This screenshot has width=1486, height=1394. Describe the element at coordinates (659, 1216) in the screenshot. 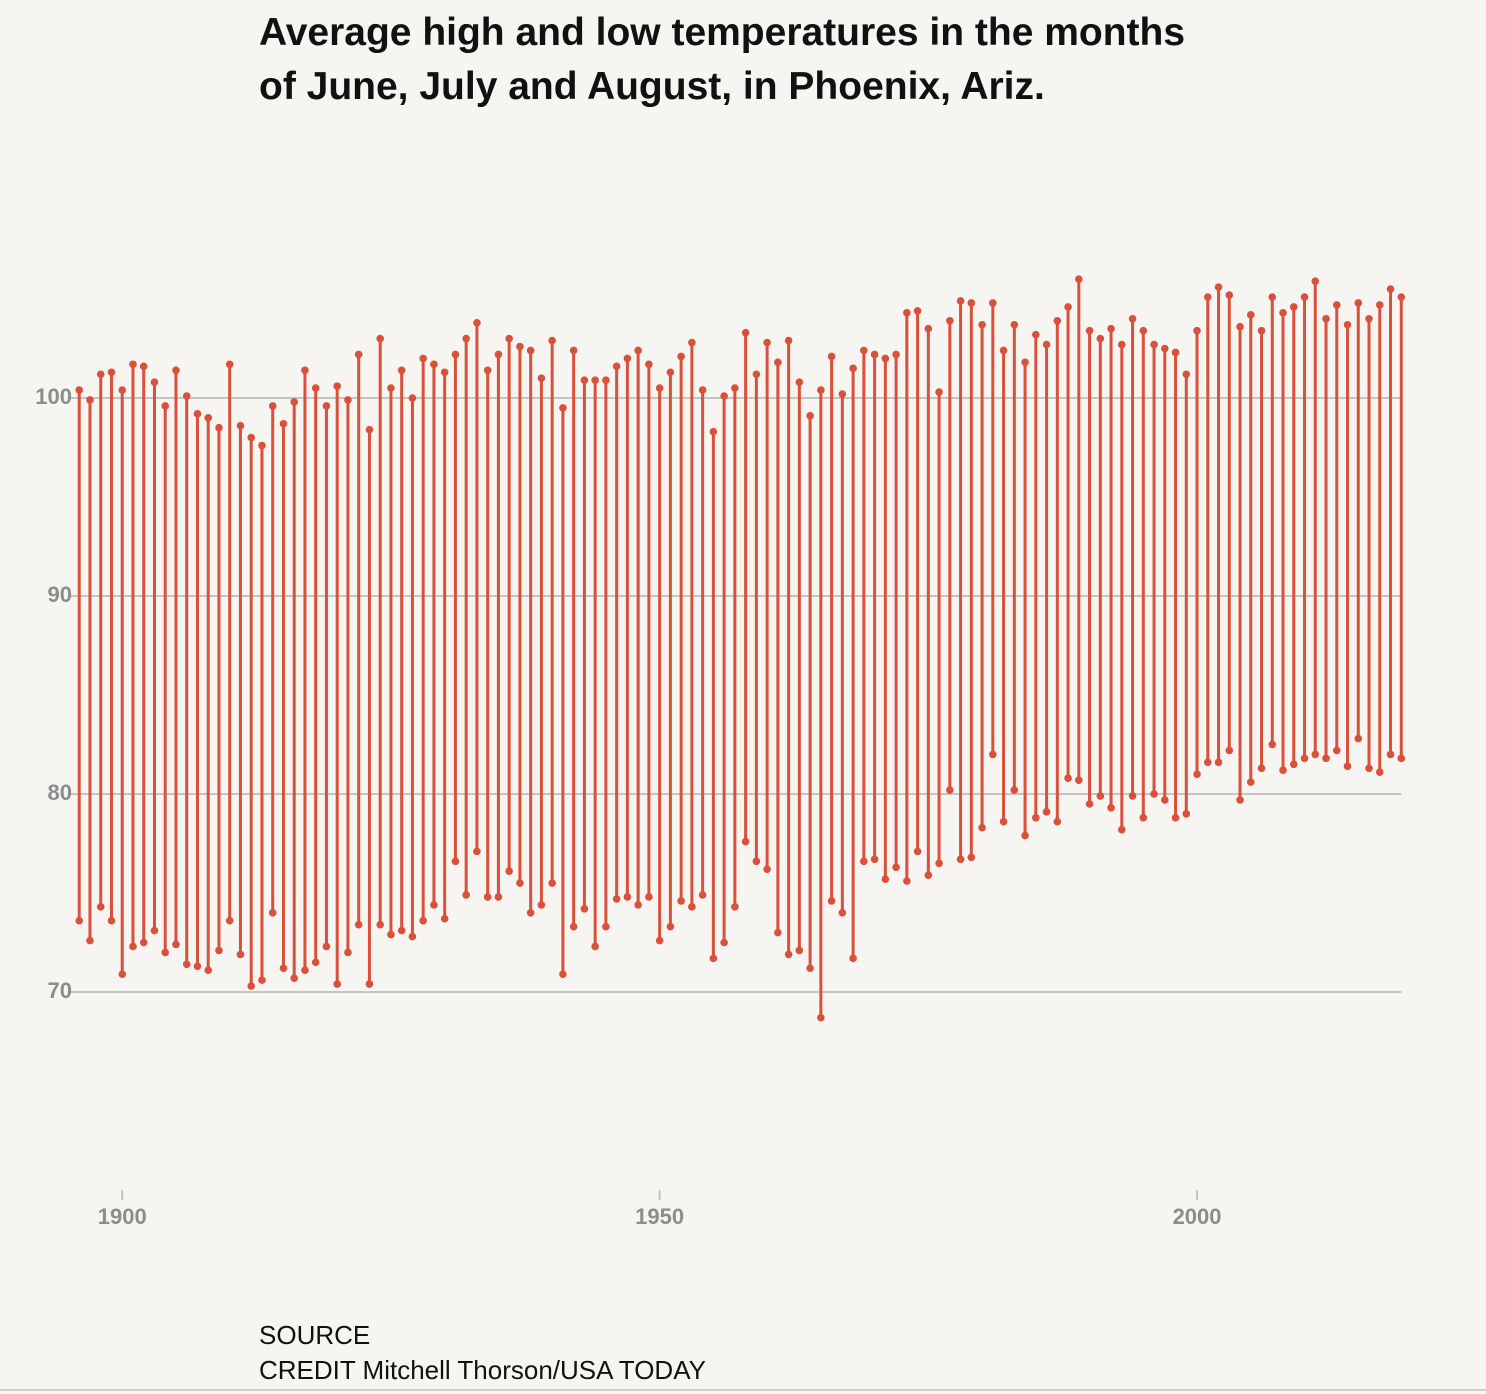

I see `x-tick-label: 1950` at that location.